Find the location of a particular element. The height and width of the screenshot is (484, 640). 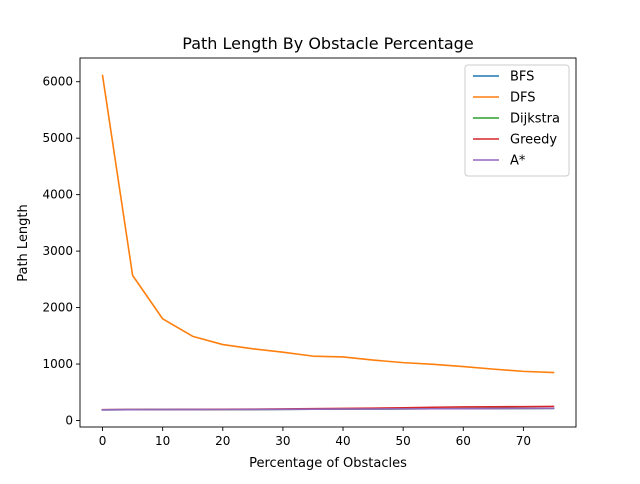

y-tick-label: 3000 is located at coordinates (57, 251).